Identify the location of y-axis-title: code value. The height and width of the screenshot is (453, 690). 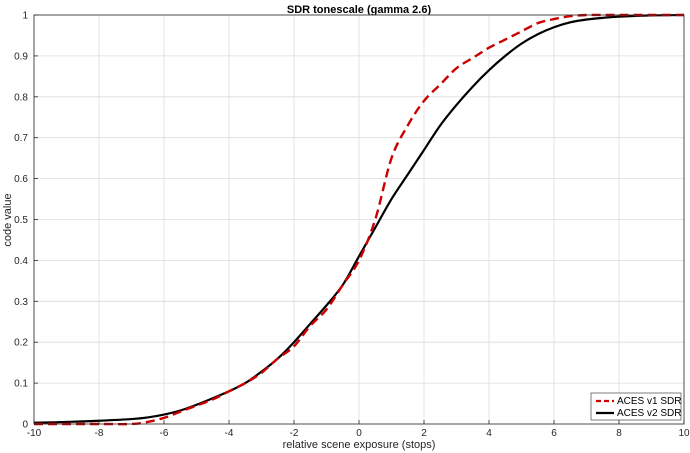
(8, 219).